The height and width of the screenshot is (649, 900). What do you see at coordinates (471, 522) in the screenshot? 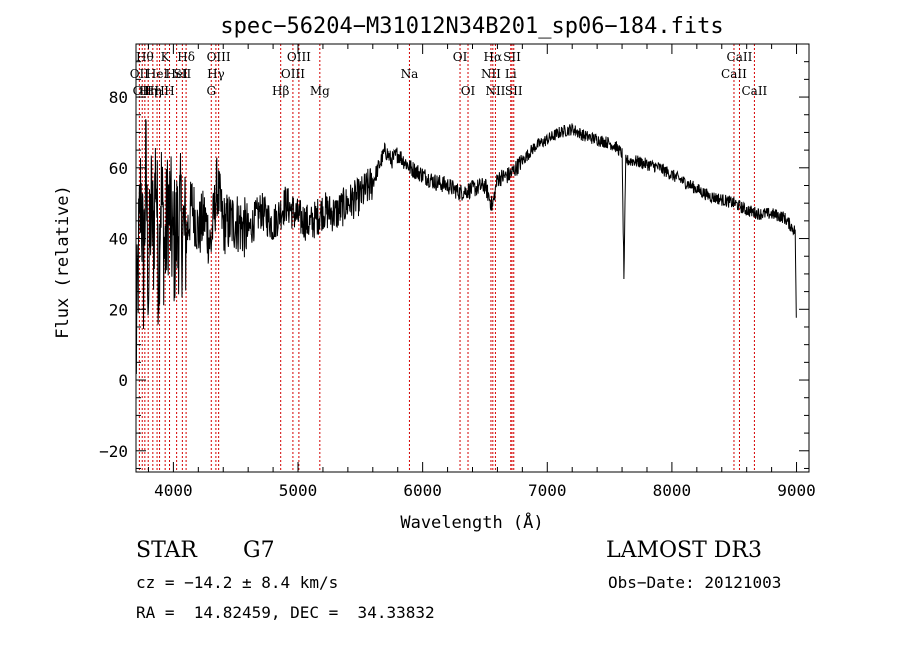
I see `x-axis-label: Wavelength (Å)` at bounding box center [471, 522].